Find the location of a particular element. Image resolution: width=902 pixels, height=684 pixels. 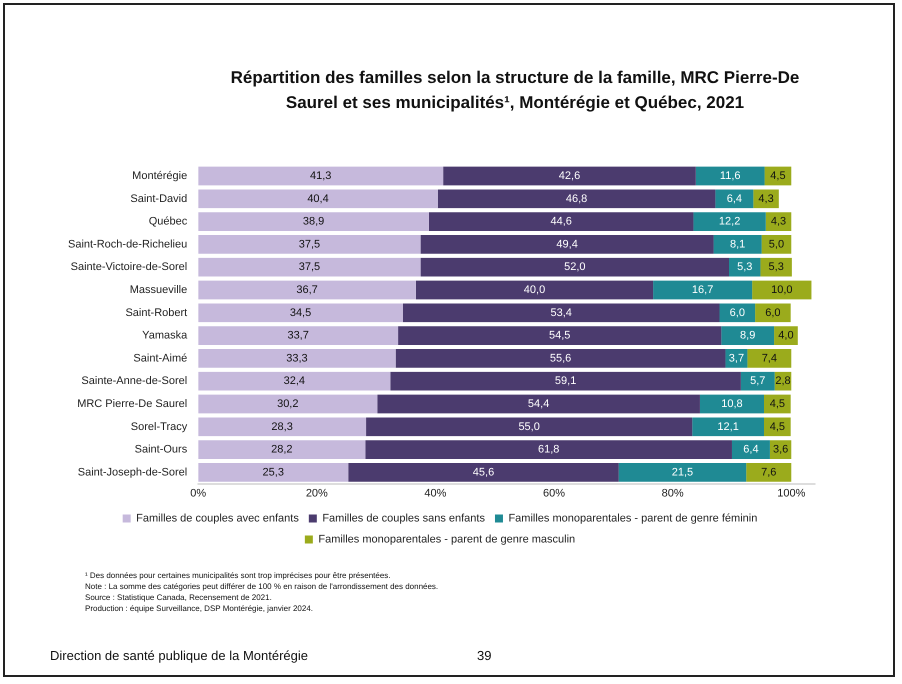

y-tick-label: Sainte-Victoire-de-Sorel is located at coordinates (129, 267).